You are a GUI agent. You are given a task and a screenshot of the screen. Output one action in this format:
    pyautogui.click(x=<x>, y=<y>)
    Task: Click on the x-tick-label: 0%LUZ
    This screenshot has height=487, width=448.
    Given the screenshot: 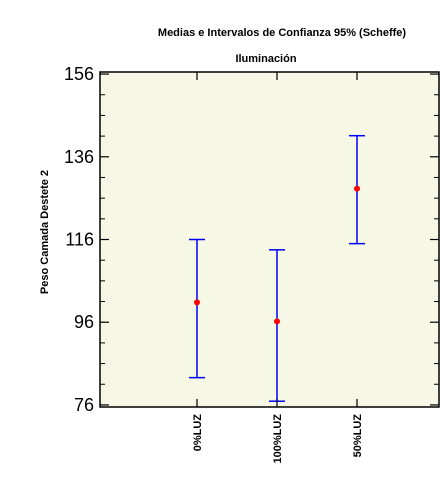 What is the action you would take?
    pyautogui.click(x=198, y=433)
    